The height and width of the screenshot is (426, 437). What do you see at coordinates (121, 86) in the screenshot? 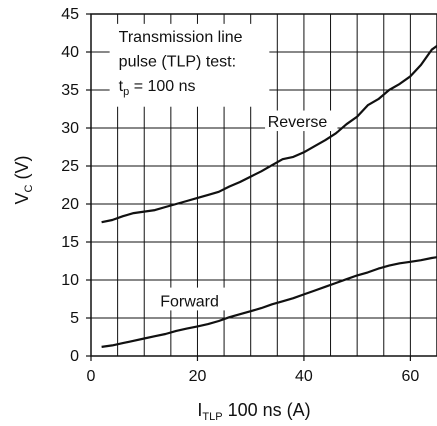
I see `annotation-tp-main: t` at bounding box center [121, 86].